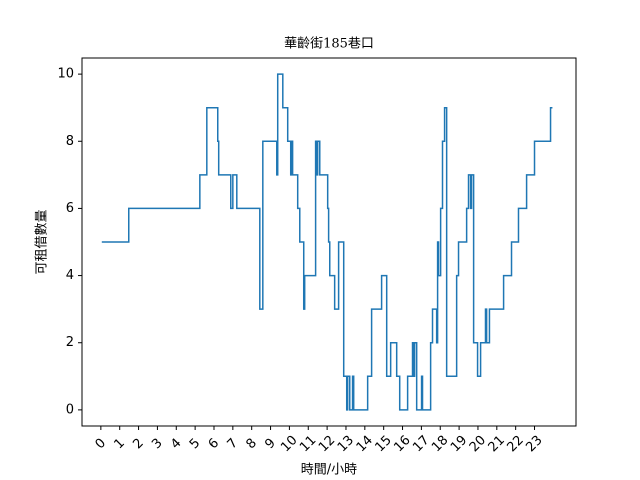 This screenshot has width=640, height=480. I want to click on y-tick-label: 4, so click(70, 275).